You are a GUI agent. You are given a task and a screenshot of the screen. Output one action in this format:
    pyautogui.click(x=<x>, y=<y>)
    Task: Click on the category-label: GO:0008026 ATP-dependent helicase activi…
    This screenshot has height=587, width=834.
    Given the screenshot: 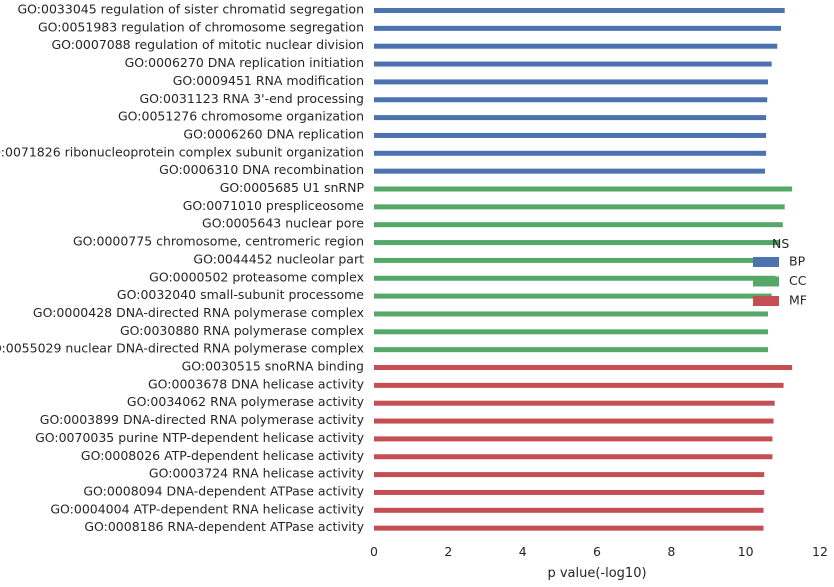 What is the action you would take?
    pyautogui.click(x=223, y=455)
    